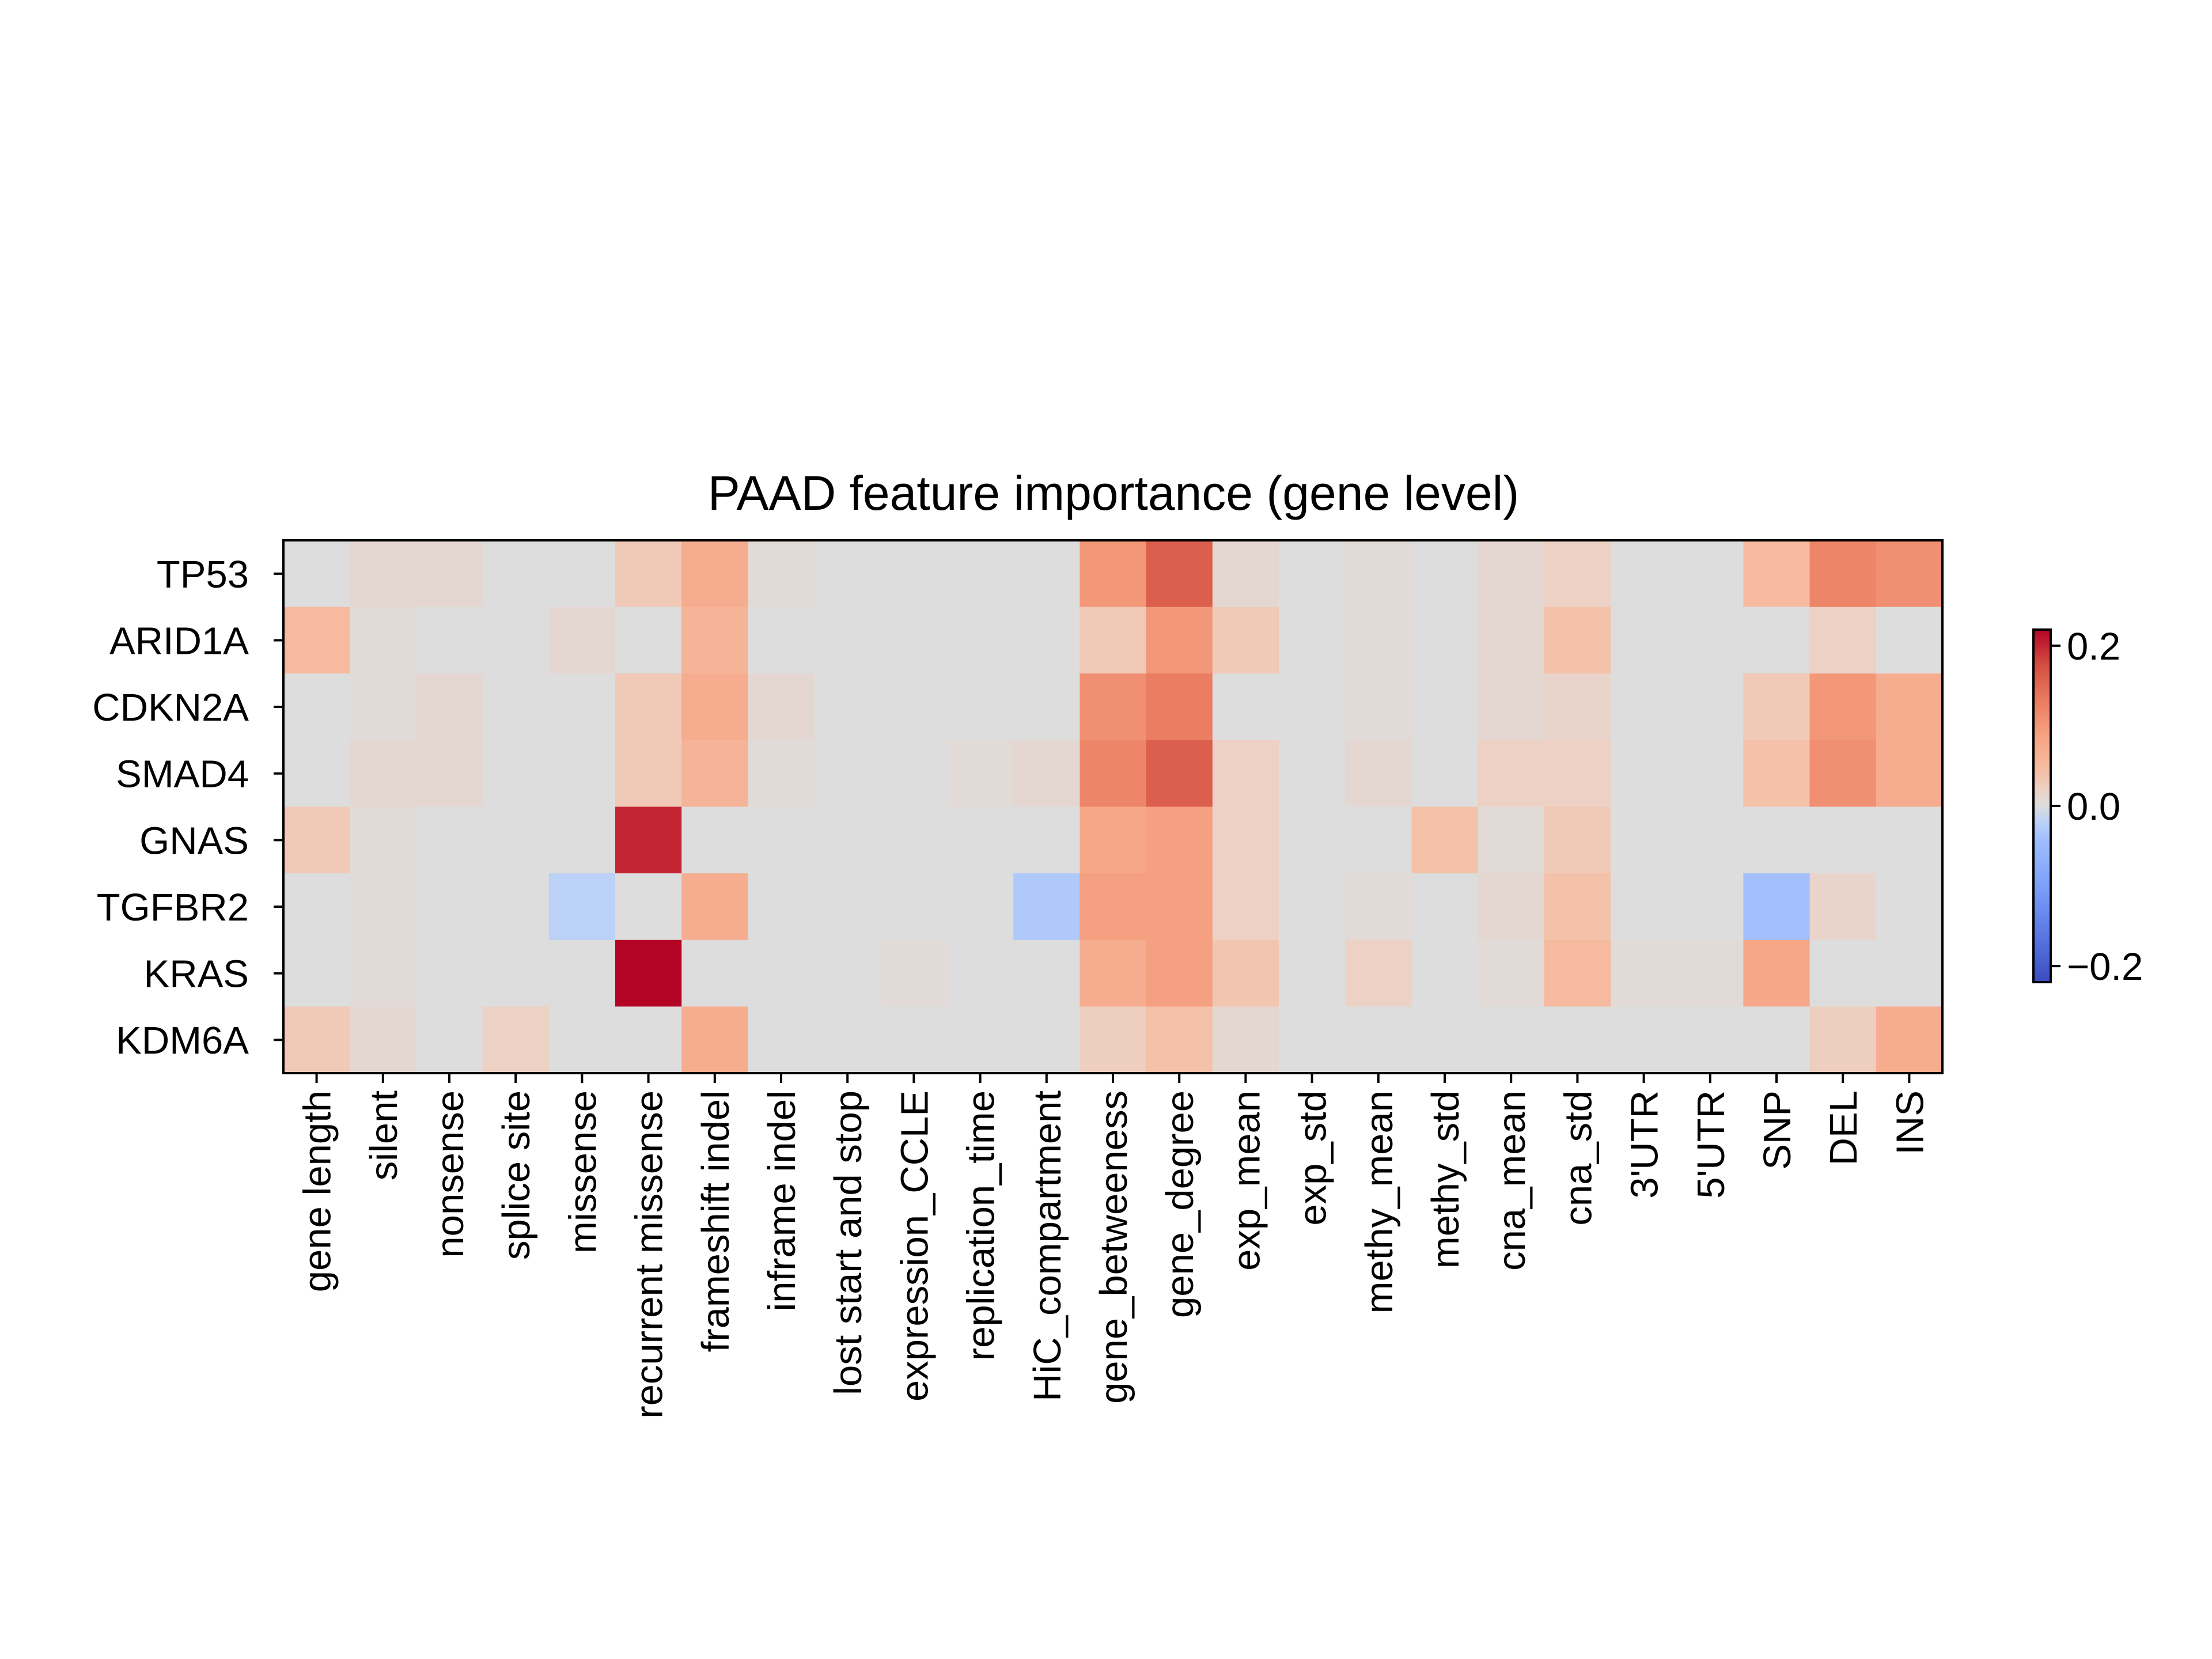  What do you see at coordinates (384, 1135) in the screenshot?
I see `column-label: silent` at bounding box center [384, 1135].